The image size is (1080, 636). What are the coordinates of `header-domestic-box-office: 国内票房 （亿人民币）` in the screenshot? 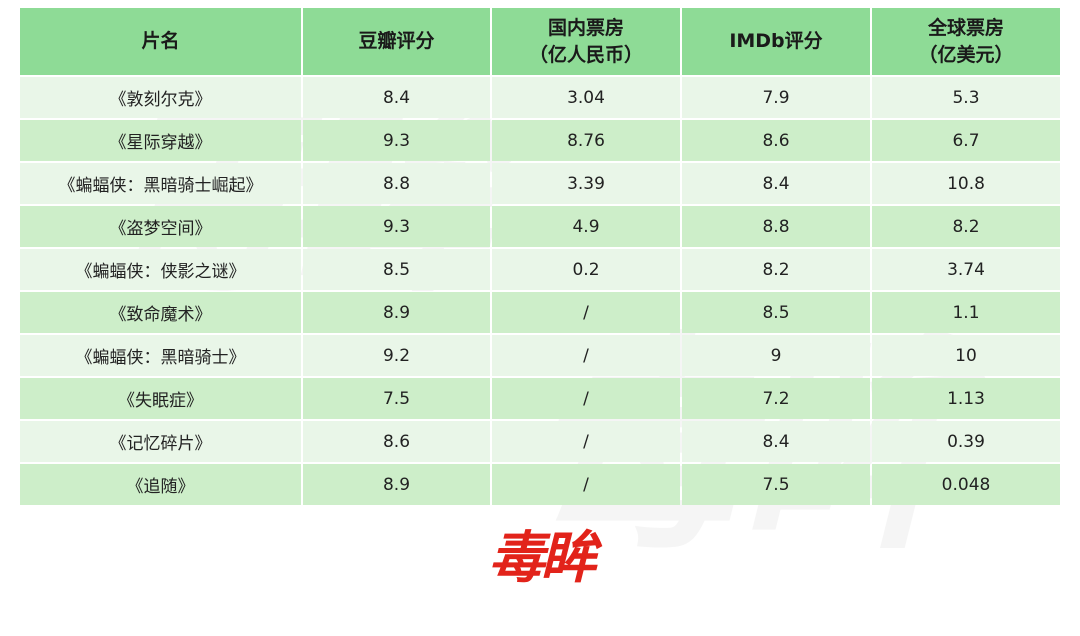 It's located at (586, 41).